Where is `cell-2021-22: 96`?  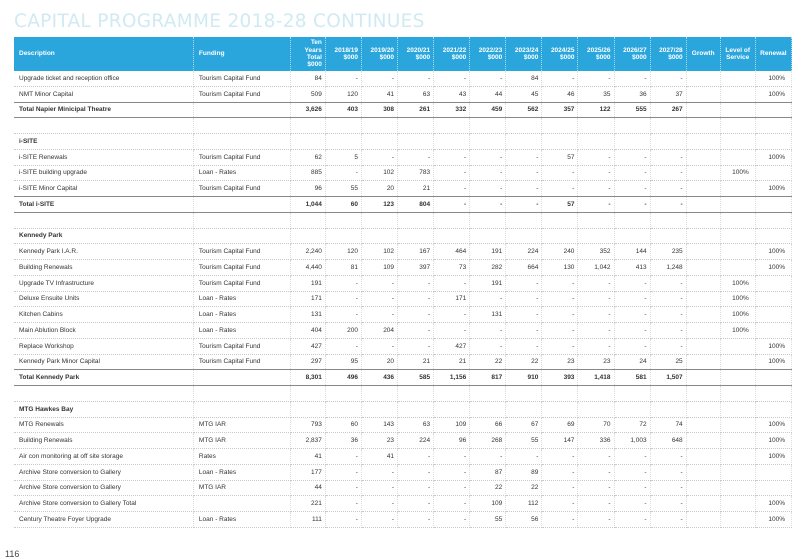 cell-2021-22: 96 is located at coordinates (452, 440).